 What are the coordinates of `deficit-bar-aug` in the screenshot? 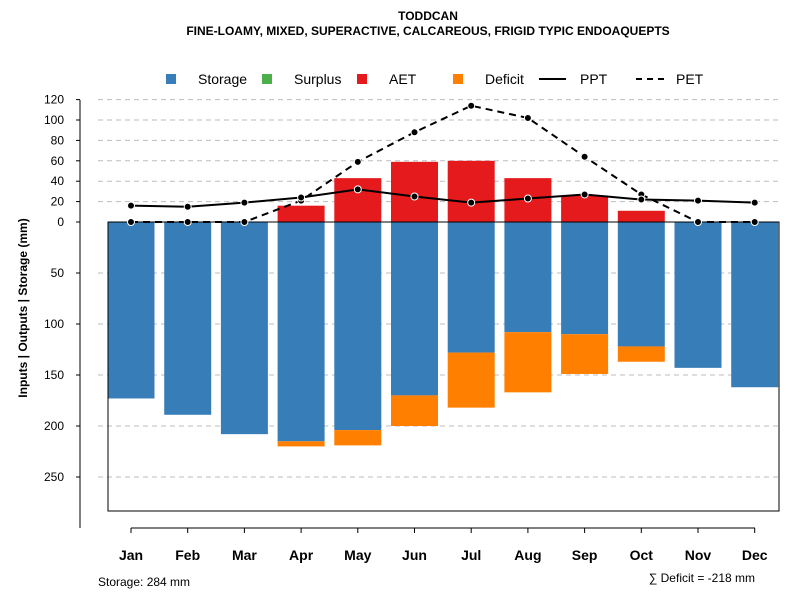 It's located at (528, 362).